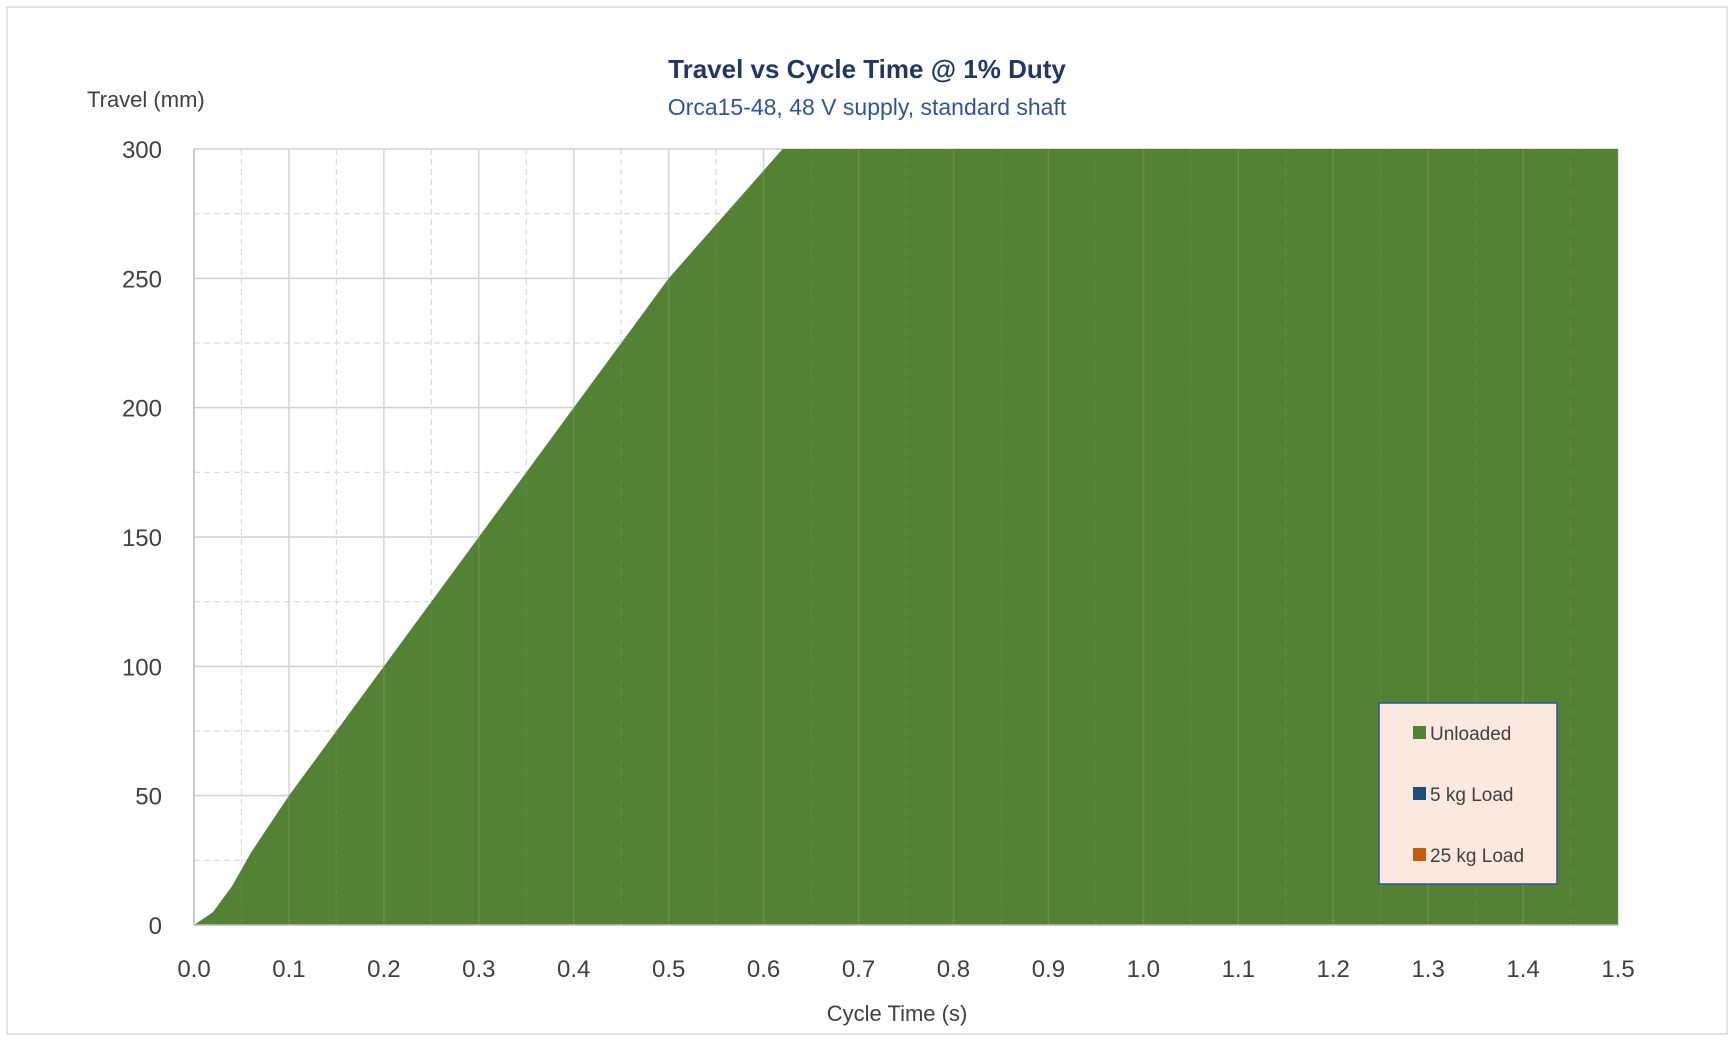 This screenshot has height=1041, width=1734. I want to click on x-tick-label: 0.5, so click(668, 969).